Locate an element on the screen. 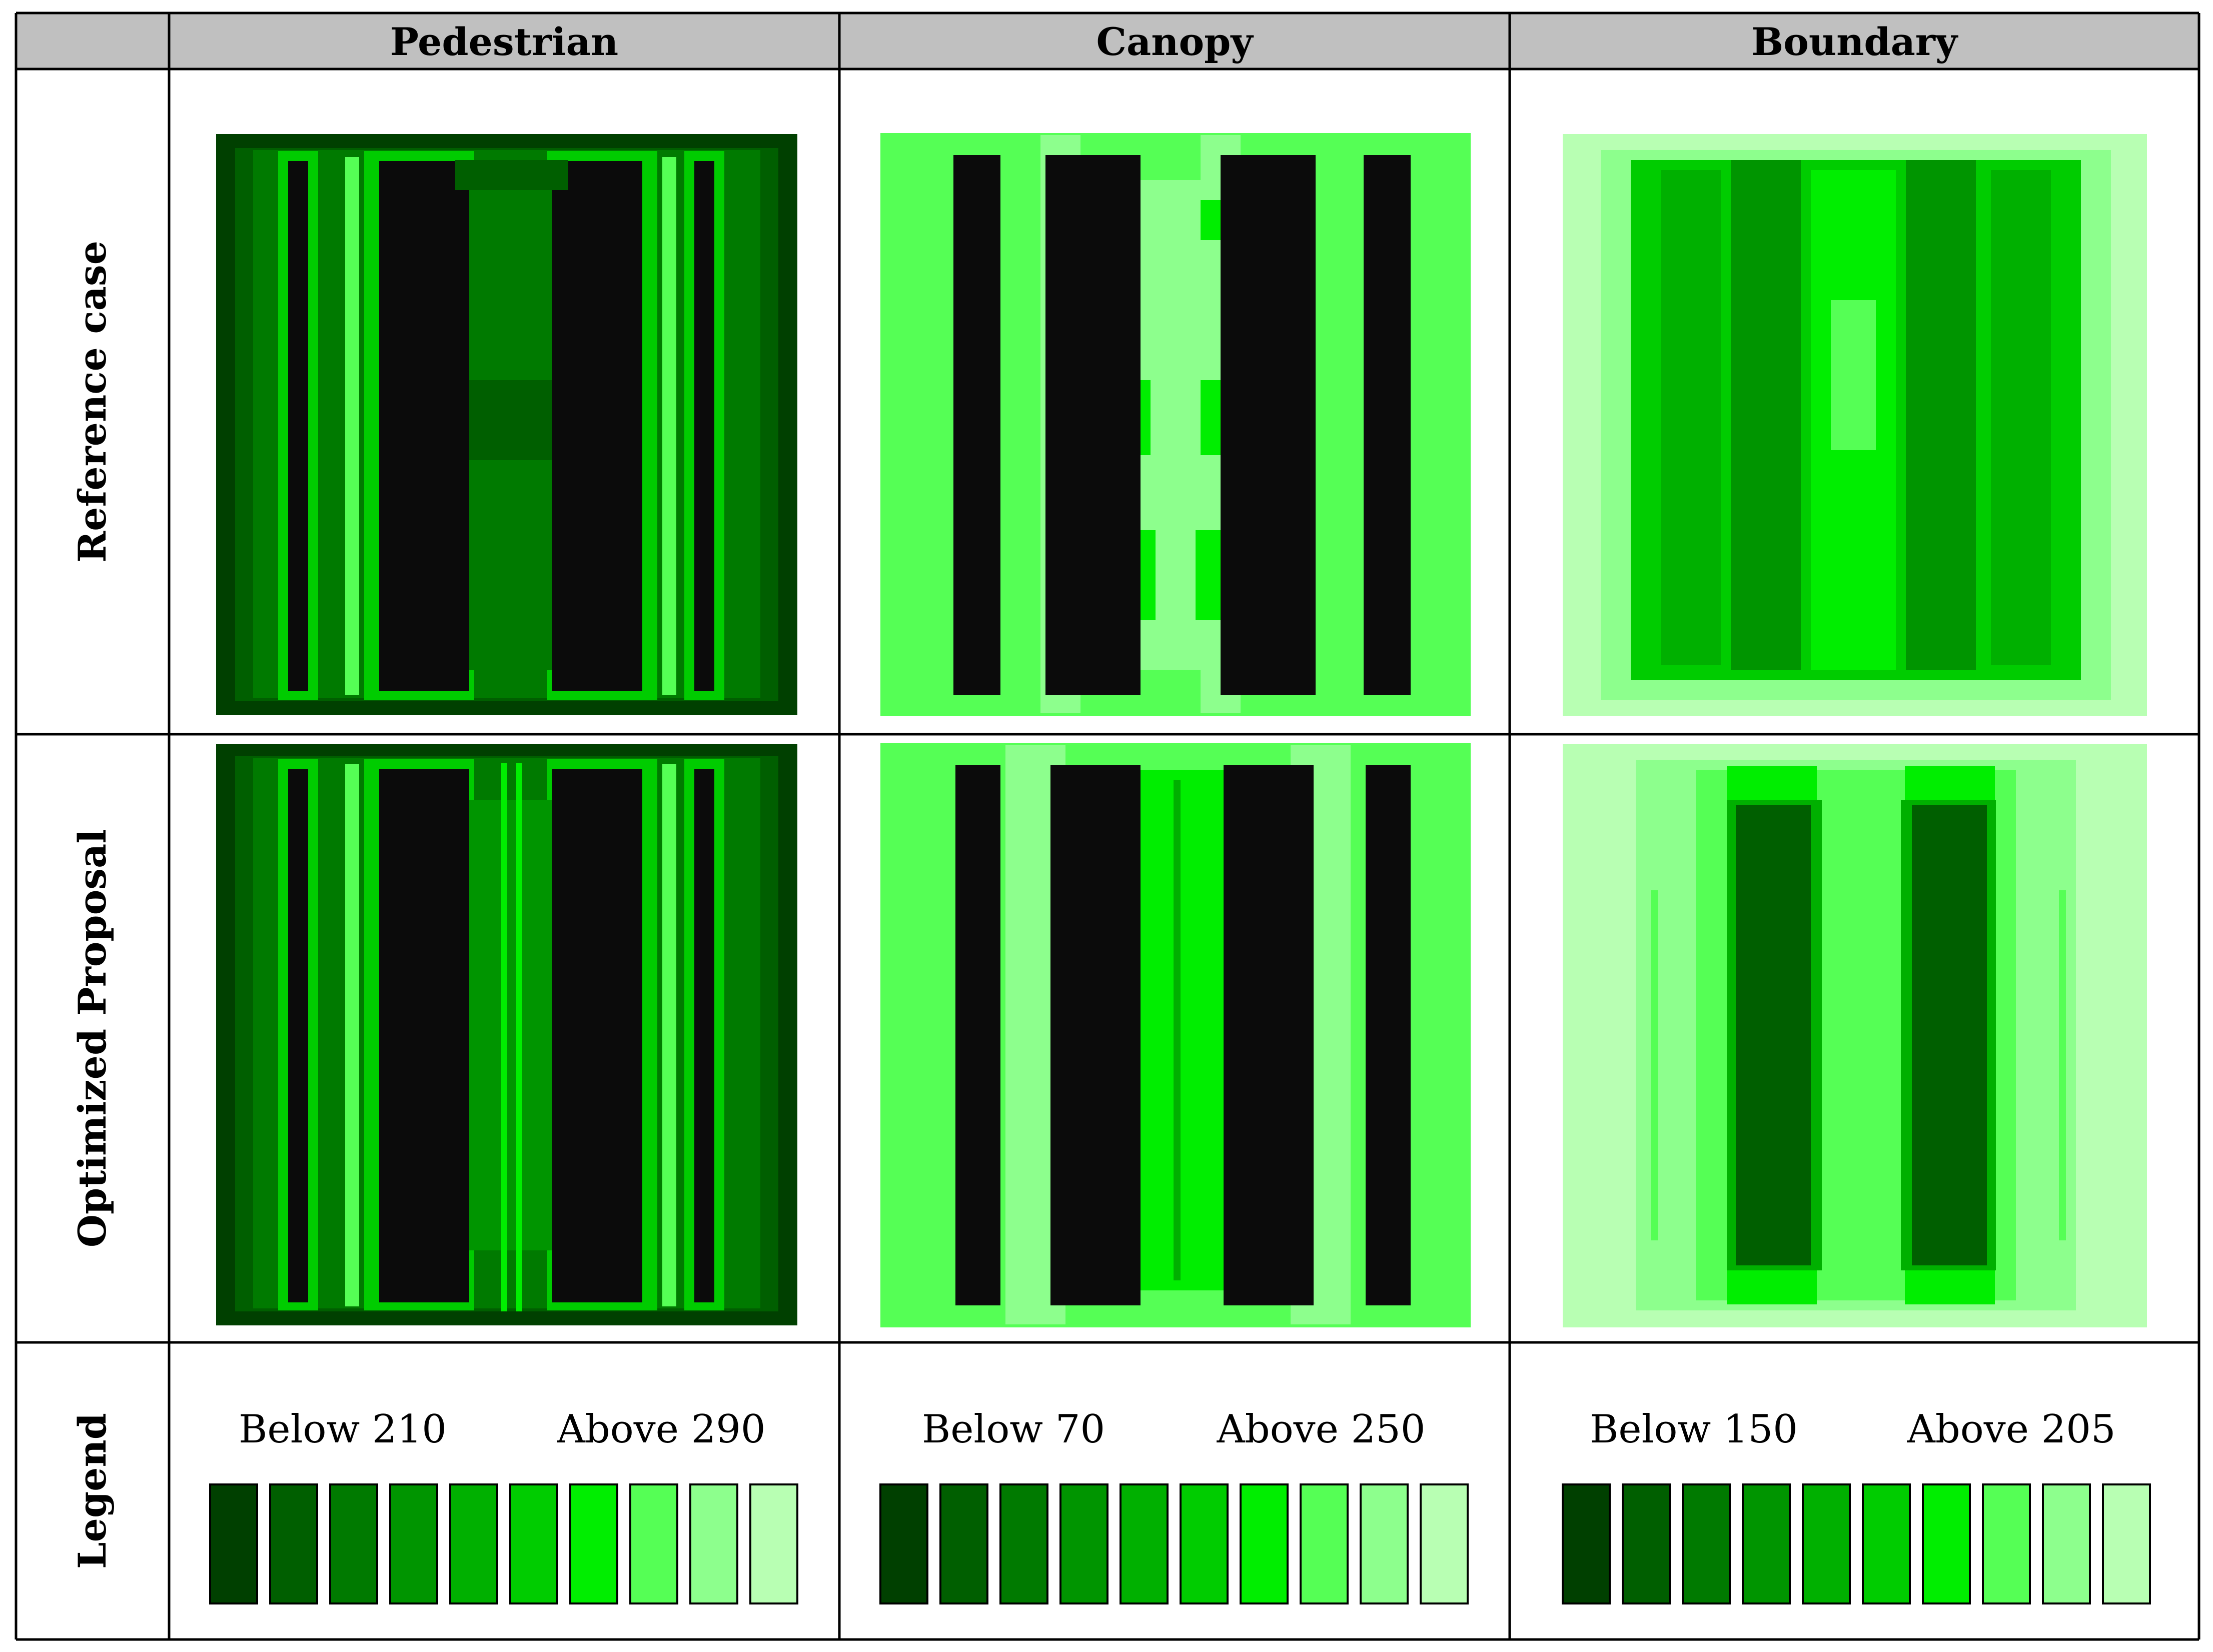  row-label-reference-case: Reference case is located at coordinates (92, 402).